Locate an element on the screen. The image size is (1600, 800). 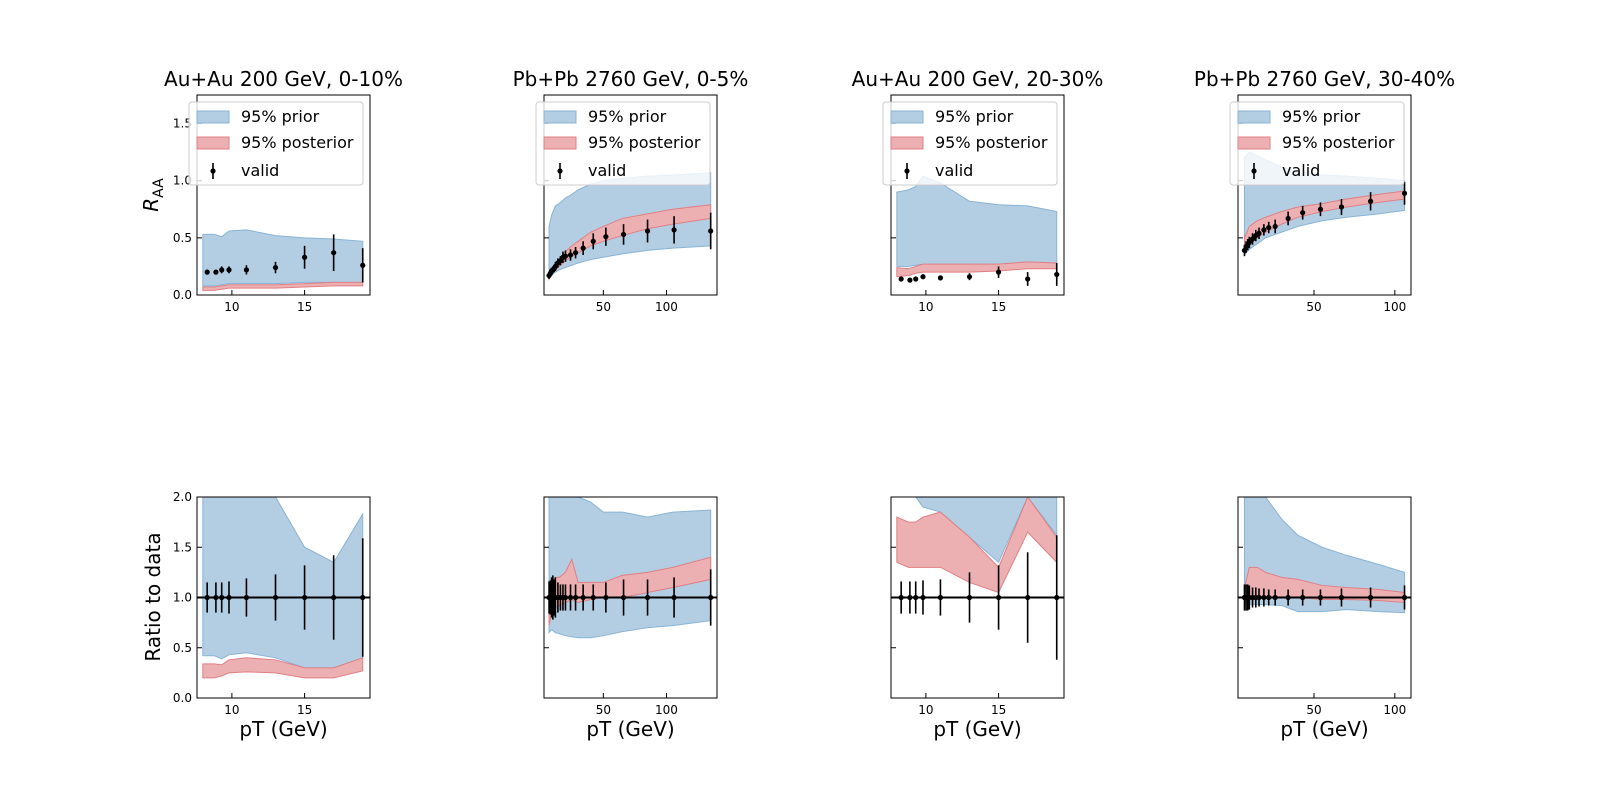
y-tick-label: 2.0 is located at coordinates (182, 497).